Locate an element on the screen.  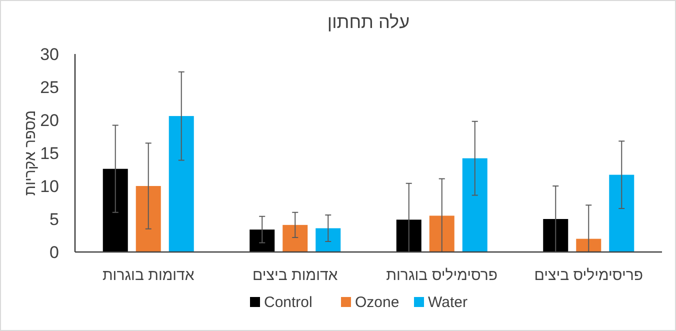
y-tick-label: 20 is located at coordinates (49, 120).